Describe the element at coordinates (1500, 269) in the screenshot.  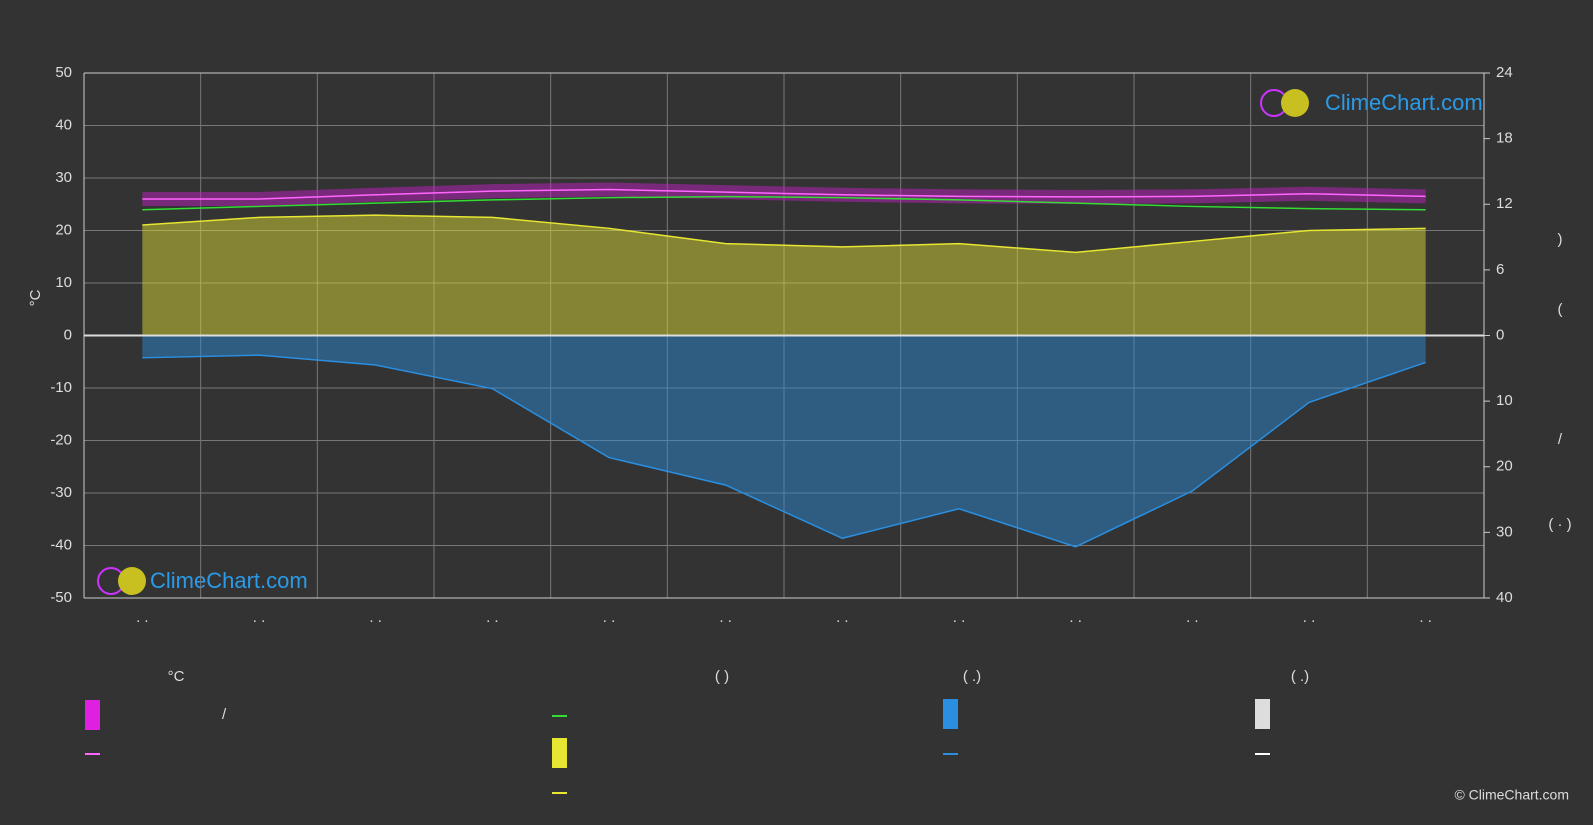
I see `y2-tick-label: 6` at that location.